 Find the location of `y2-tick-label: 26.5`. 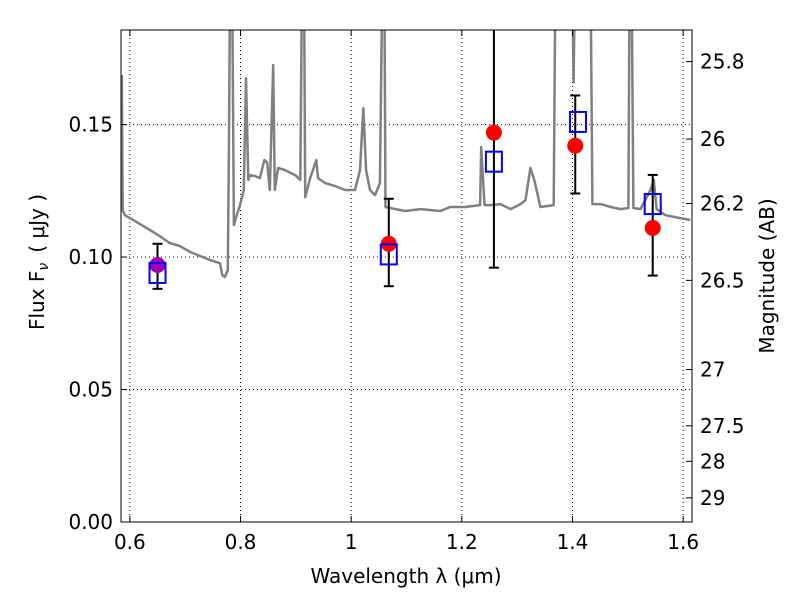

y2-tick-label: 26.5 is located at coordinates (722, 280).